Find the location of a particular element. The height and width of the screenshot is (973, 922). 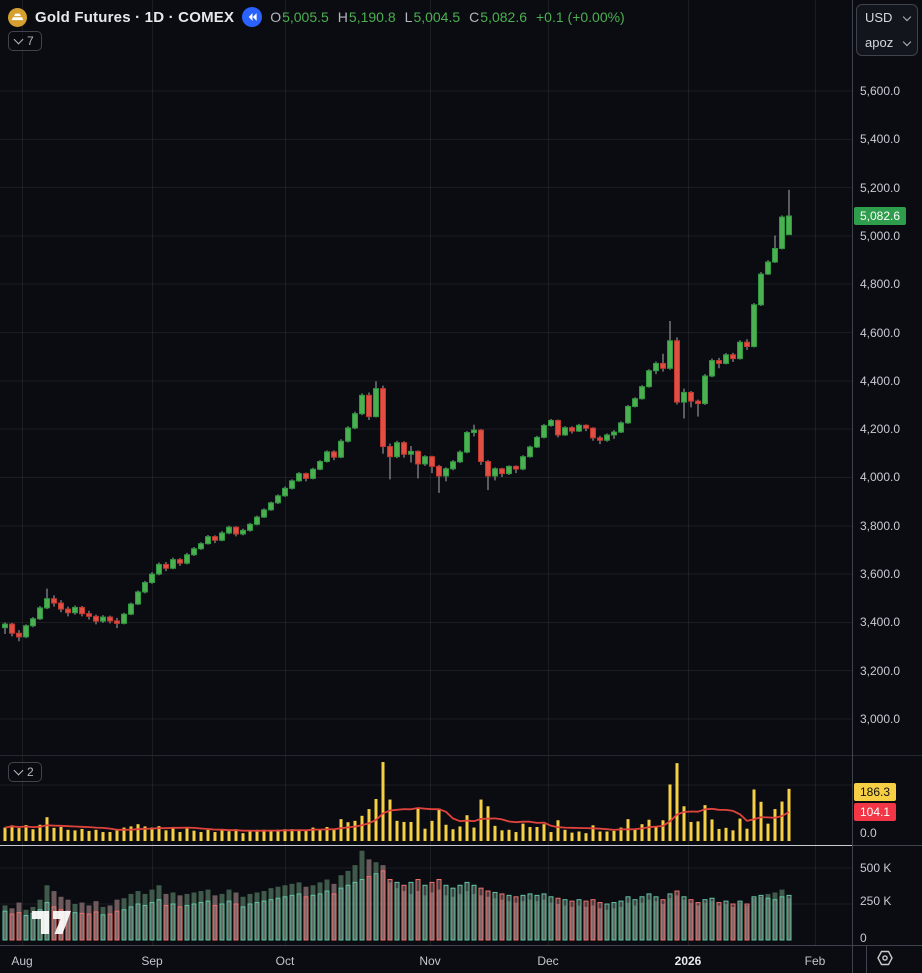

symbol-title: Gold Futures · 1D · COMEX is located at coordinates (135, 17).